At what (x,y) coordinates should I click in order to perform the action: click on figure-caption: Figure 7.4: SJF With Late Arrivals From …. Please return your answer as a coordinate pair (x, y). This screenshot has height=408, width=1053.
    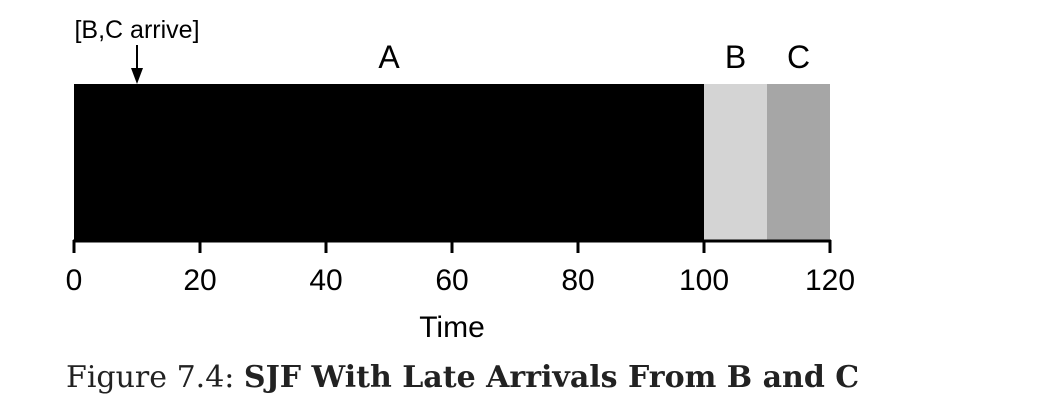
    Looking at the image, I should click on (462, 377).